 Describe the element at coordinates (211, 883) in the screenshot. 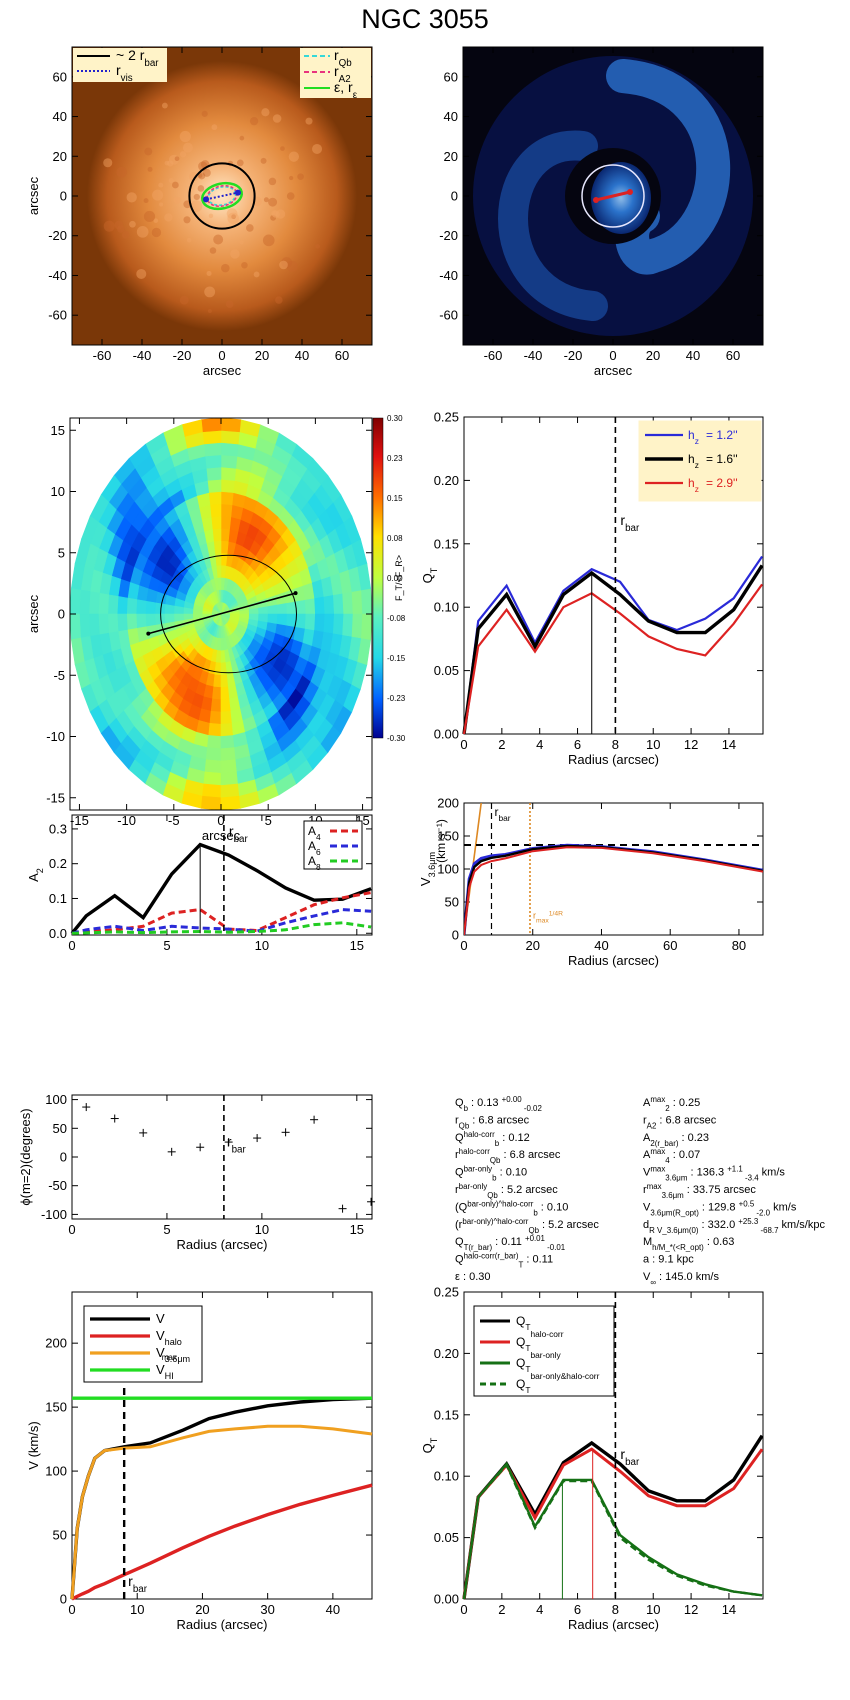

I see `axes-fourier-amp: 0 5 10 15 0.0 0.1 0.2 0.3` at that location.